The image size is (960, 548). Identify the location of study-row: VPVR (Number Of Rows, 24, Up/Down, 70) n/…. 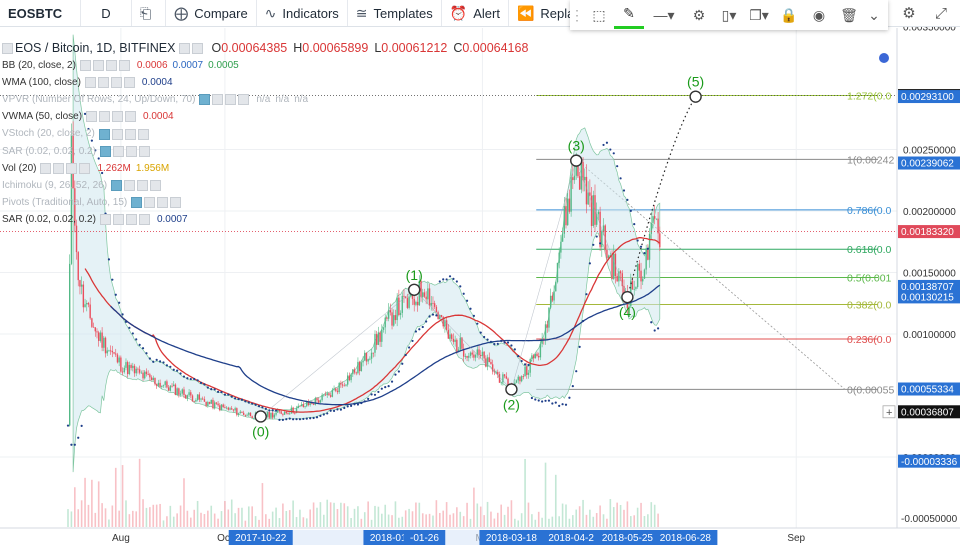
(265, 99).